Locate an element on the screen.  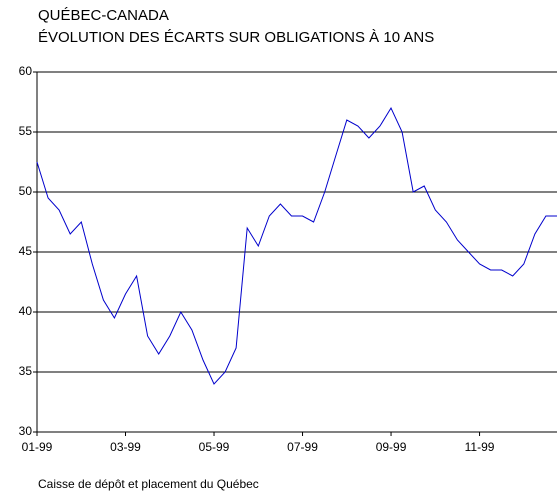
chart-title: QUÉBEC-CANADA is located at coordinates (103, 15).